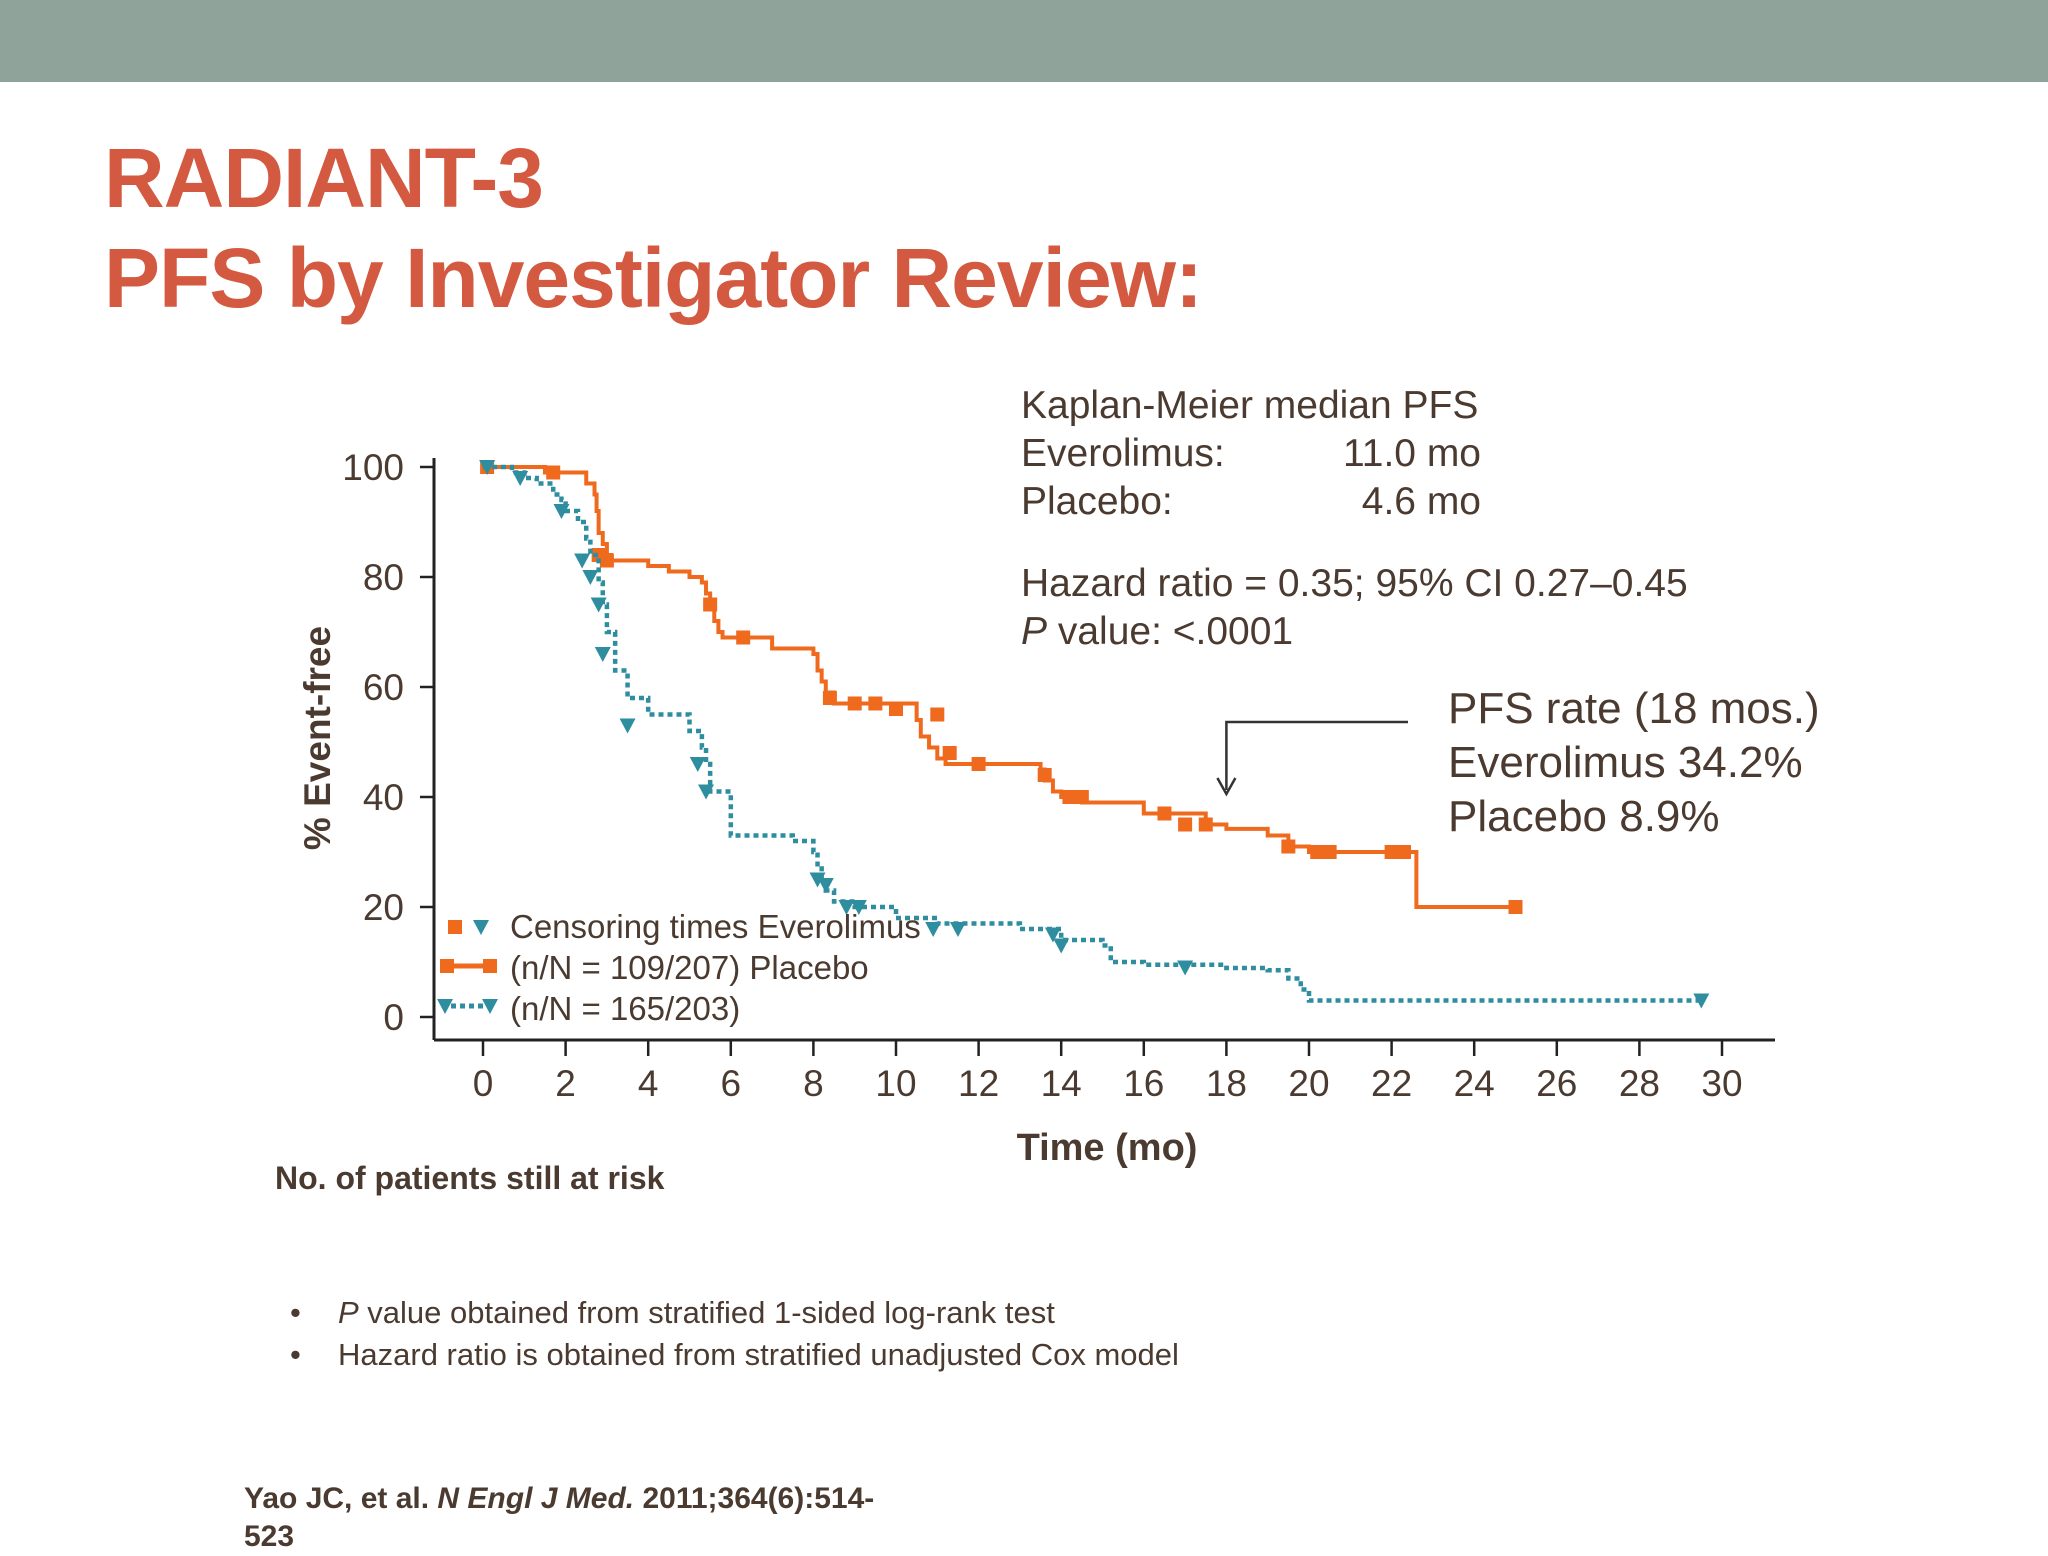 The image size is (2048, 1556). What do you see at coordinates (383, 797) in the screenshot?
I see `y-tick-label: 40` at bounding box center [383, 797].